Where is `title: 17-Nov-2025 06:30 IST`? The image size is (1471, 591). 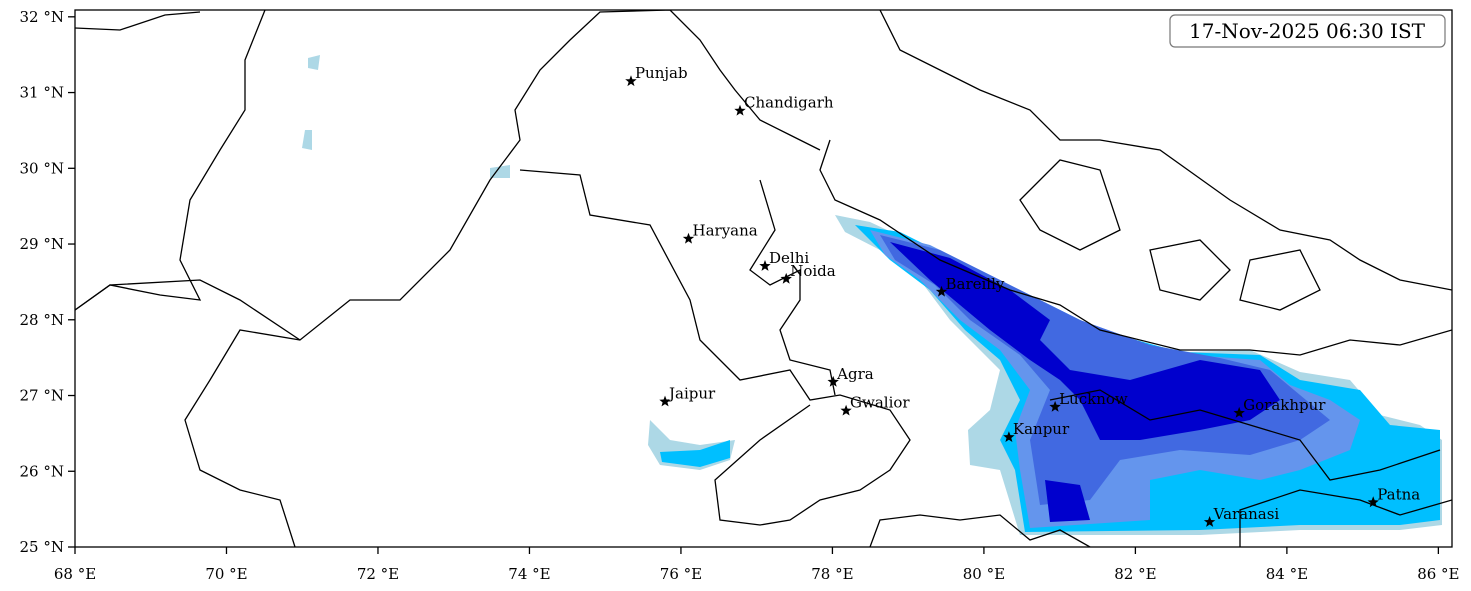 title: 17-Nov-2025 06:30 IST is located at coordinates (1307, 31).